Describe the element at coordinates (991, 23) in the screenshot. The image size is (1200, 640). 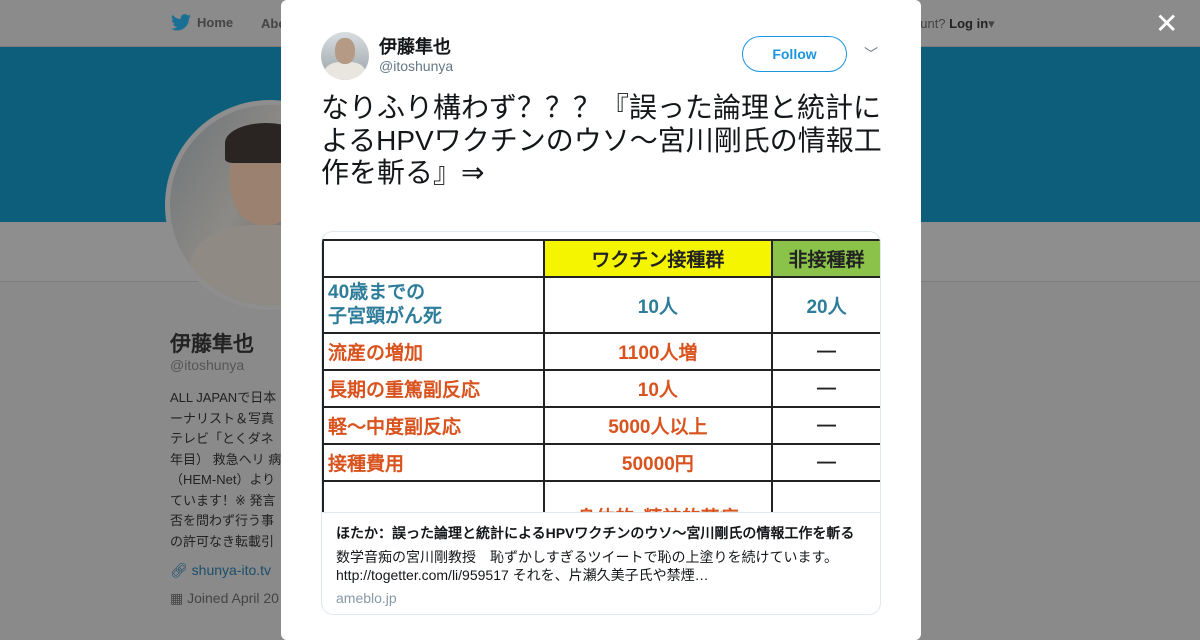
I see `caret-down-icon: ▾` at that location.